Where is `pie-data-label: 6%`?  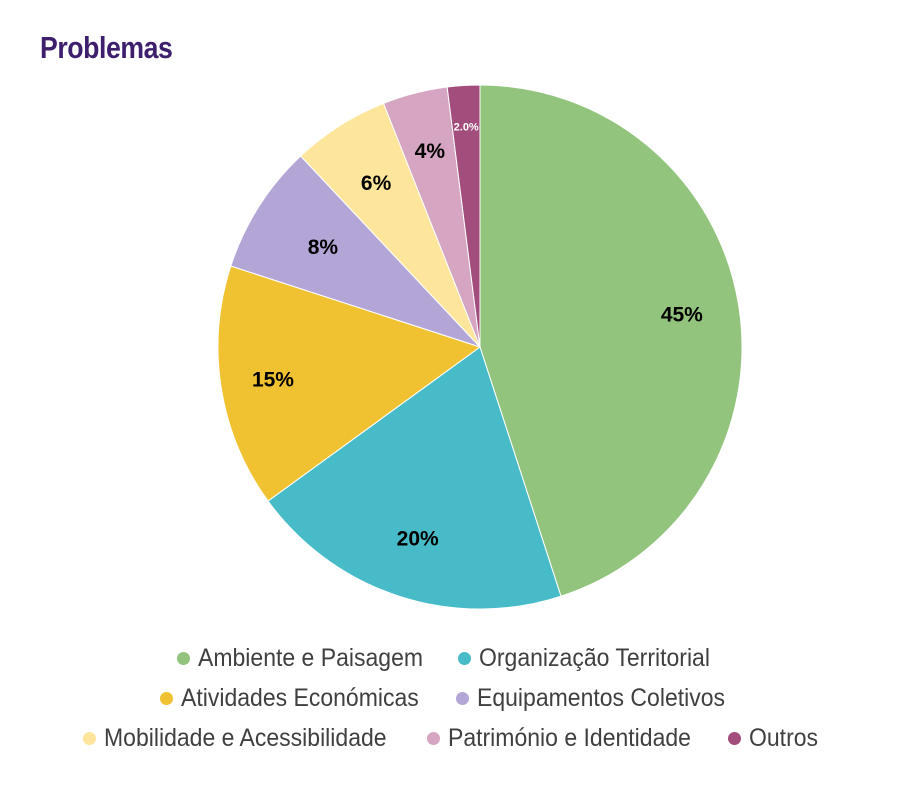
pie-data-label: 6% is located at coordinates (376, 183).